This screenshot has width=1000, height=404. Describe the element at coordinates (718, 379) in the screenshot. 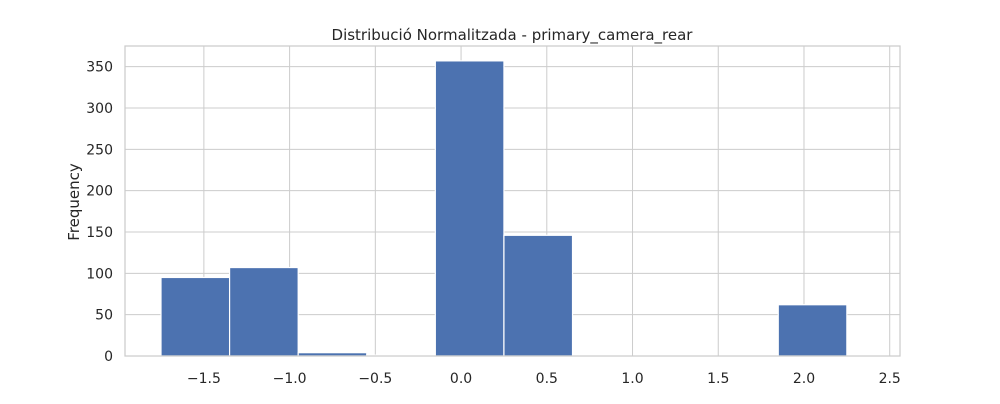

I see `x-tick-label: 1.5` at that location.